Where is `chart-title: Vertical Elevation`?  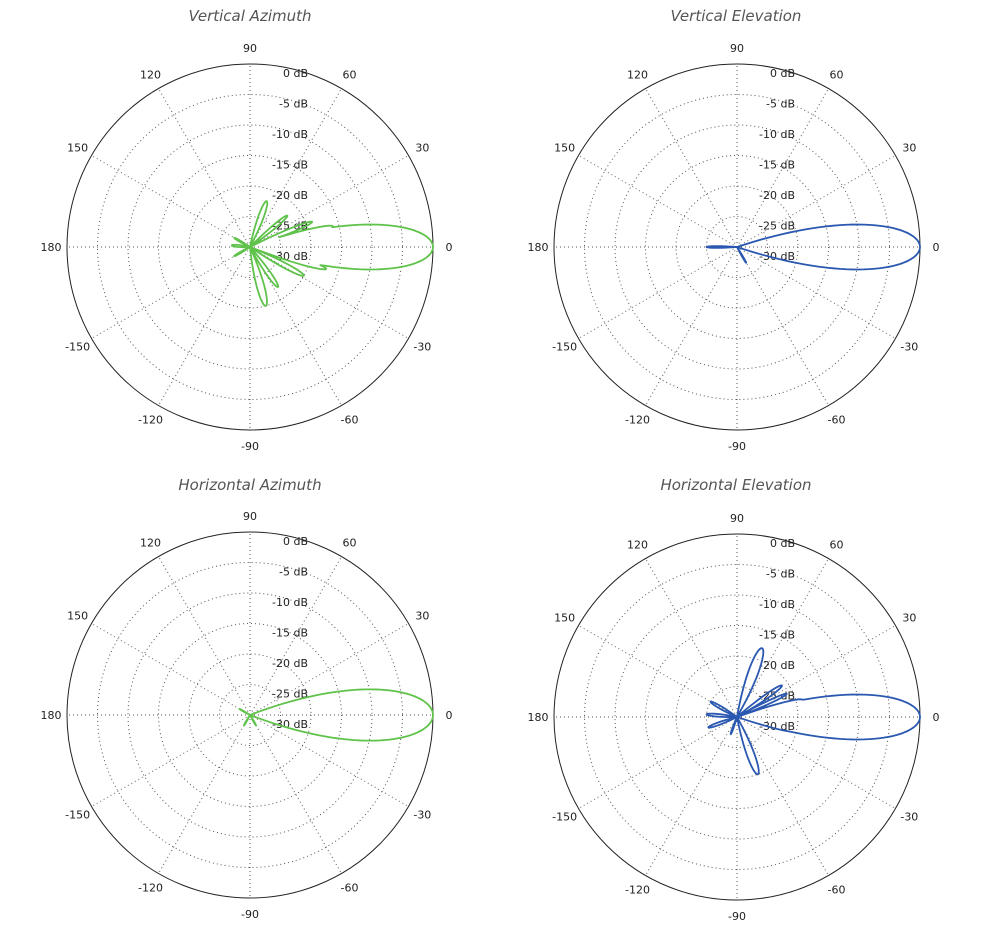 chart-title: Vertical Elevation is located at coordinates (736, 16).